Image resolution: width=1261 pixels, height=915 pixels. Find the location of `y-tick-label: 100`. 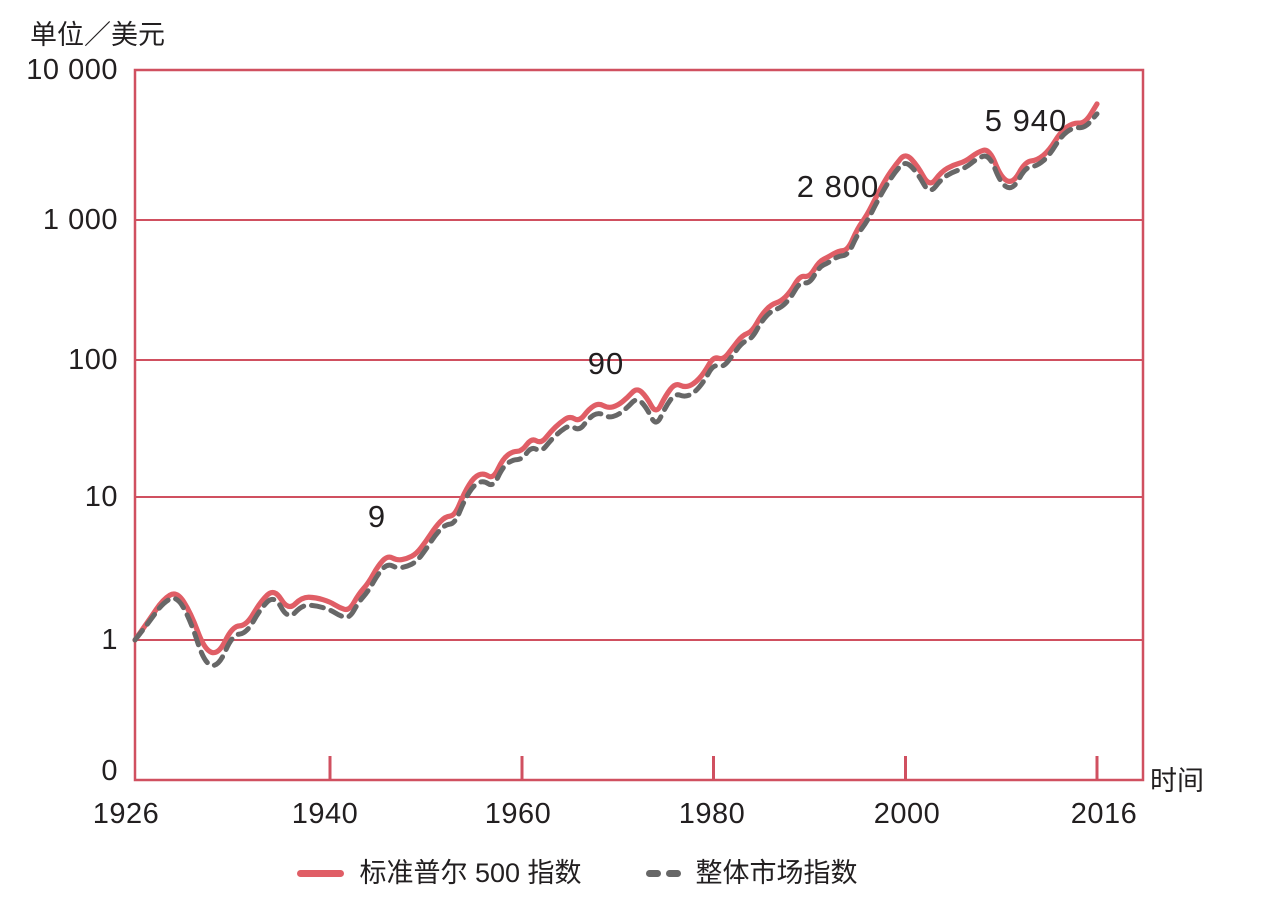

y-tick-label: 100 is located at coordinates (93, 360).